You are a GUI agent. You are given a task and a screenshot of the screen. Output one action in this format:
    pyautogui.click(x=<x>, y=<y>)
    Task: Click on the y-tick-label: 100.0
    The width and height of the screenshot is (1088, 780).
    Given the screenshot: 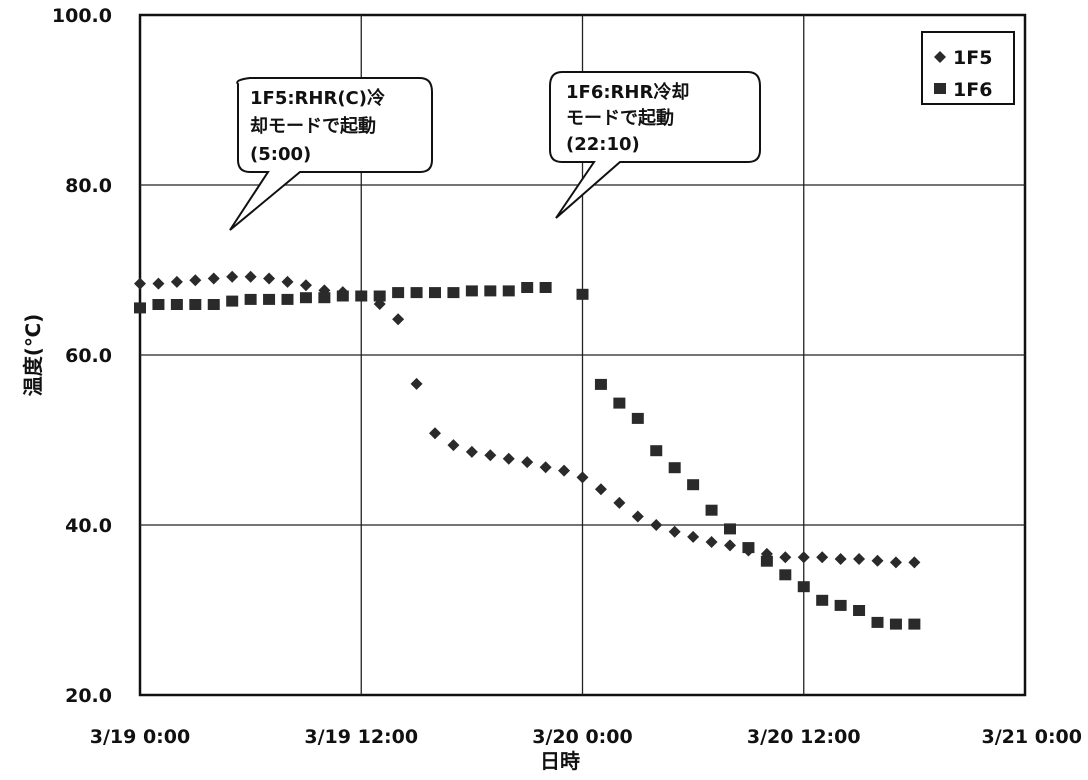 What is the action you would take?
    pyautogui.click(x=82, y=16)
    